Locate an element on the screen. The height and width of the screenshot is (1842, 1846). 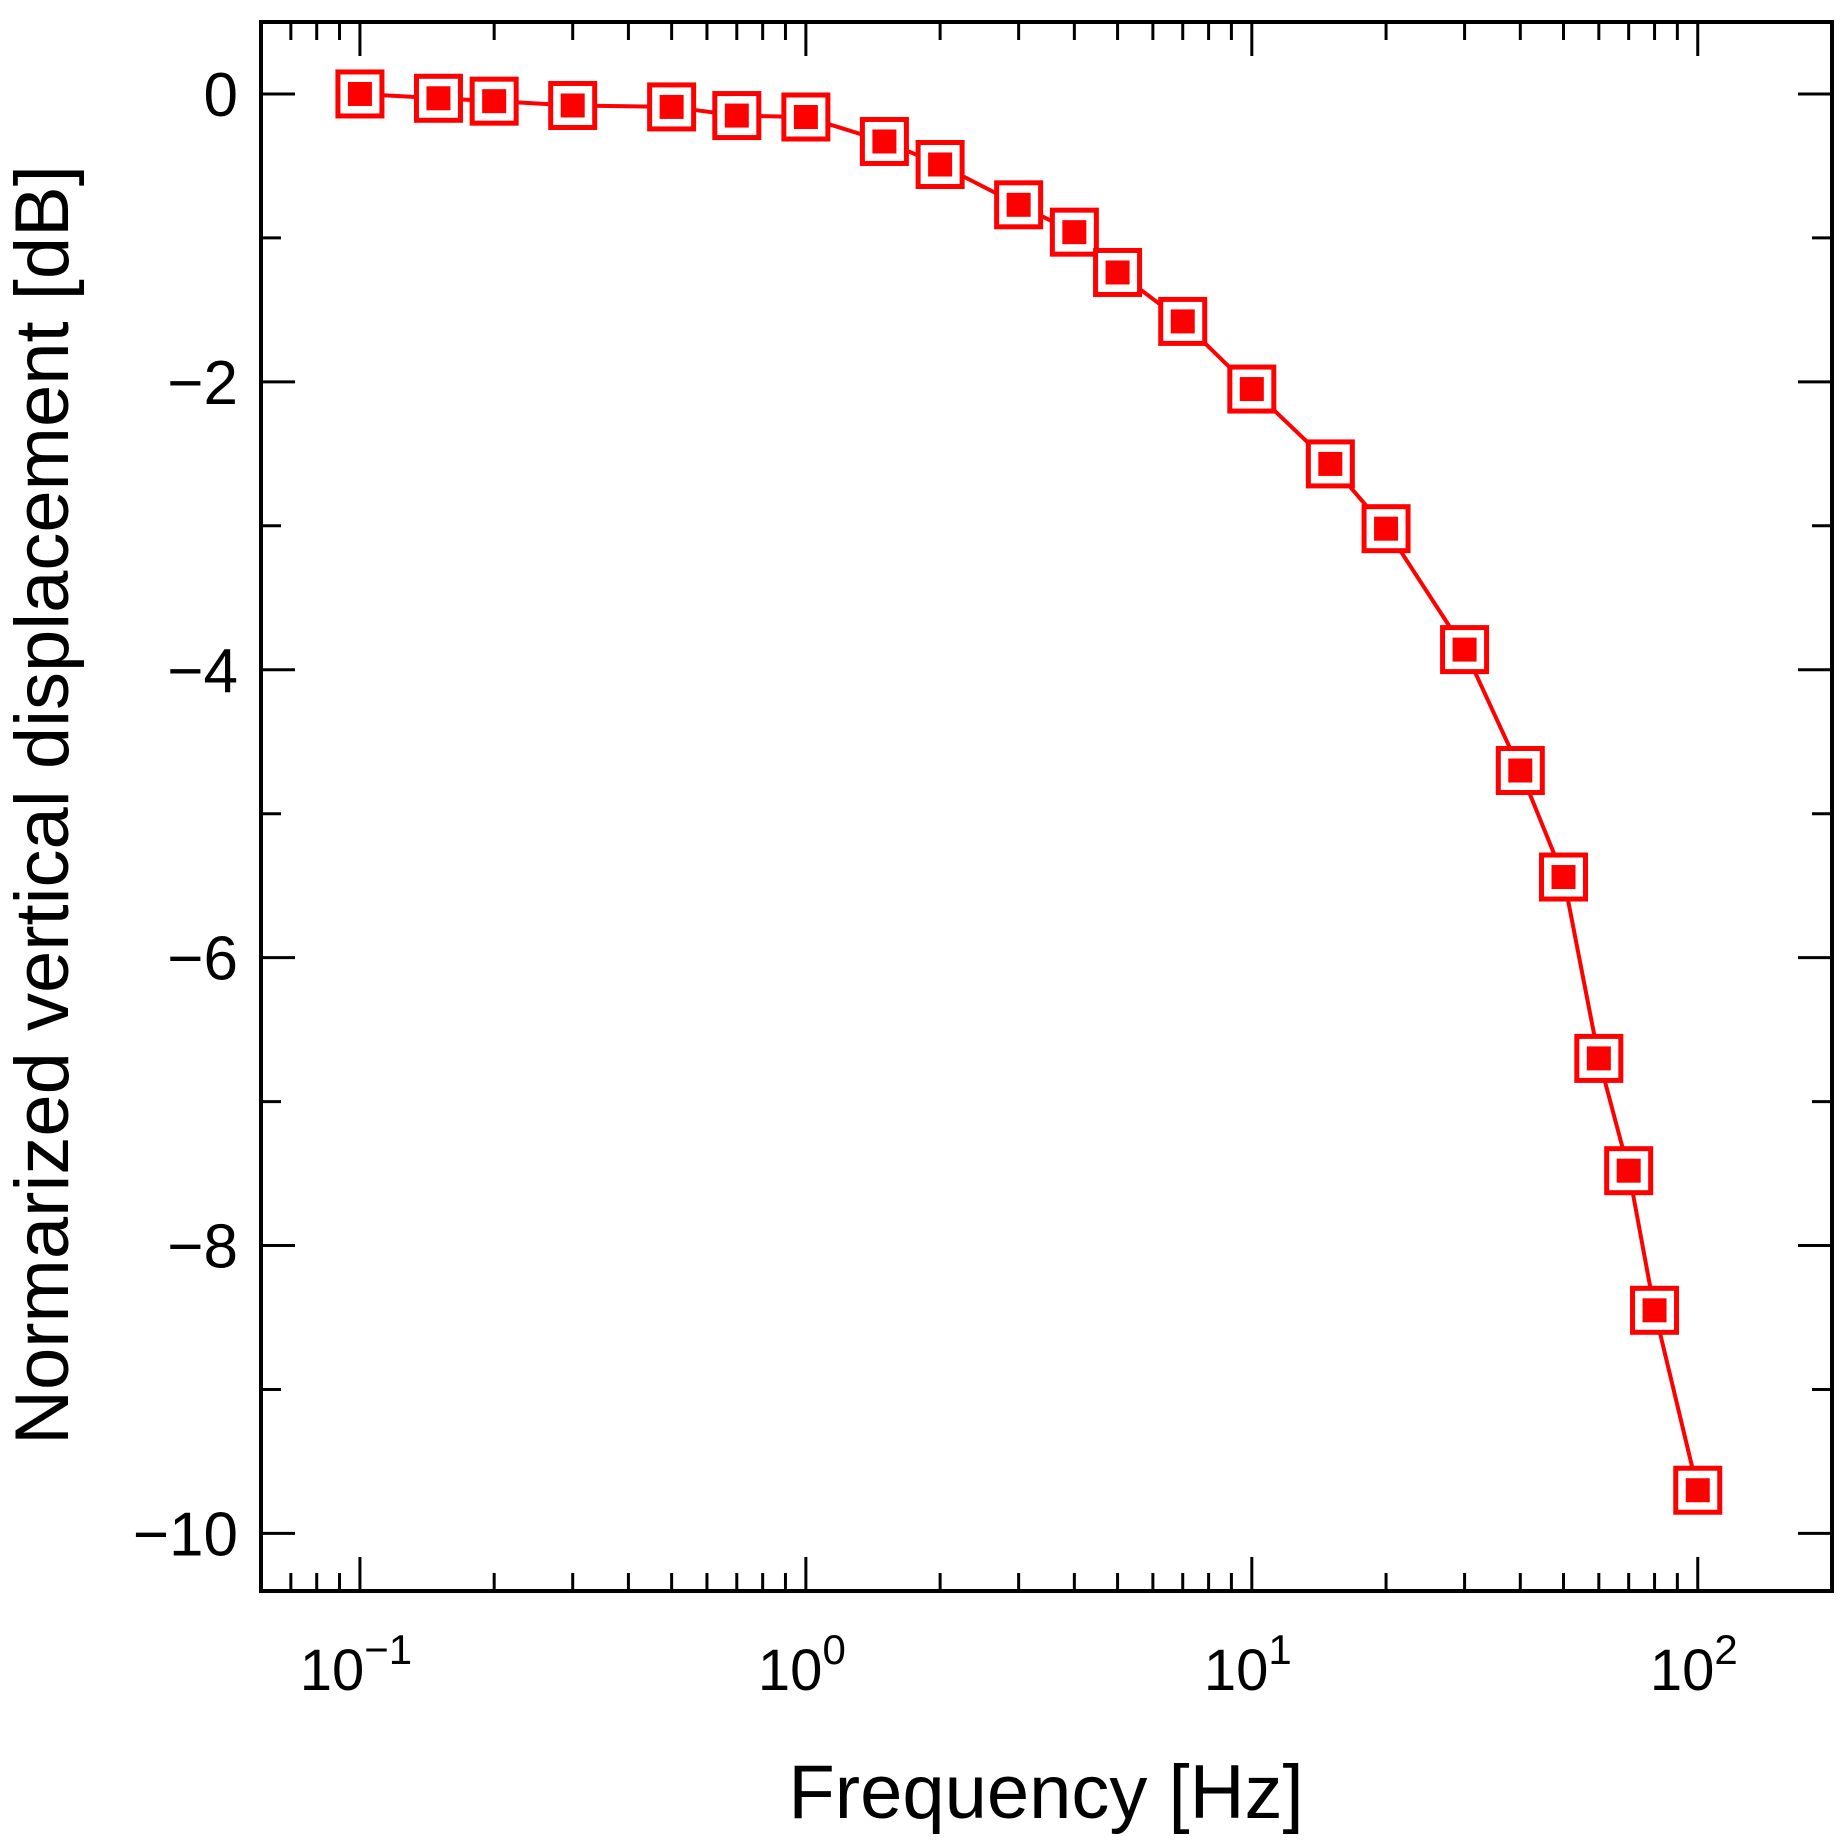
x-tick-label: 10⁻¹ is located at coordinates (356, 1664).